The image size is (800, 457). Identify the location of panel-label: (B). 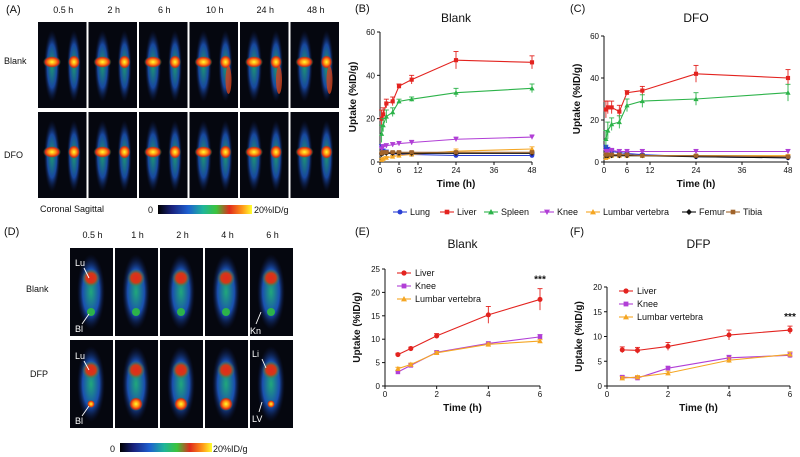
(362, 9).